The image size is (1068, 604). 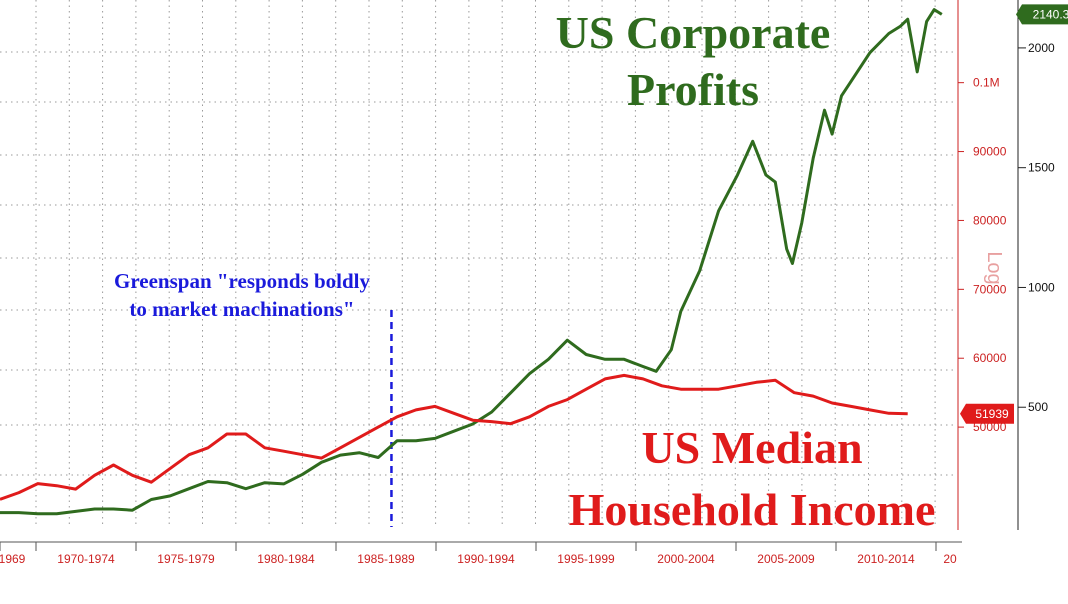 I want to click on income-title-line2: Household Income, so click(x=752, y=509).